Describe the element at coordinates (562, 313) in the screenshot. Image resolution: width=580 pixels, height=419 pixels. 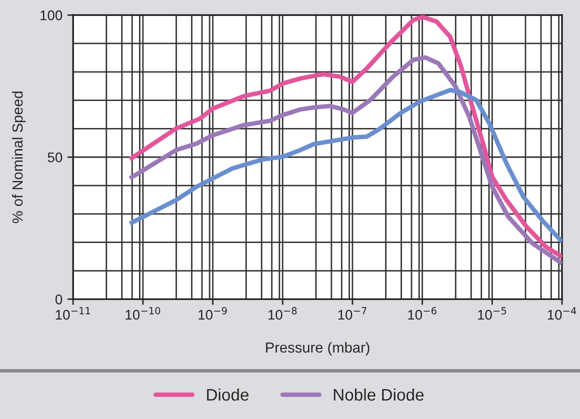
I see `x-tick-label: 10$^{−4}$` at that location.